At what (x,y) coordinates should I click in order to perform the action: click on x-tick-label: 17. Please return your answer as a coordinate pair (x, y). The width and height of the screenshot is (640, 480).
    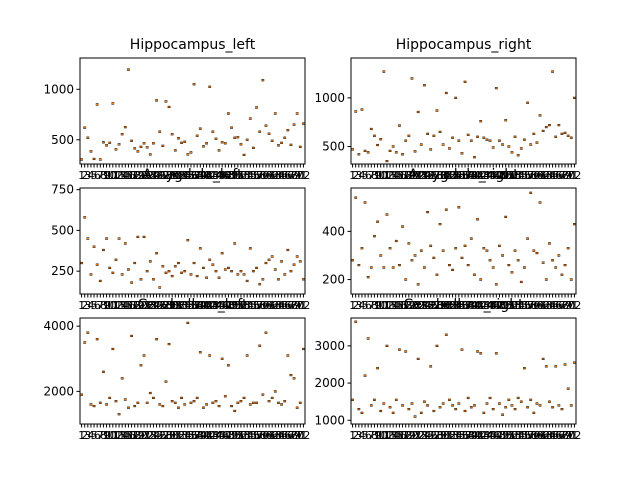
    Looking at the image, I should click on (132, 175).